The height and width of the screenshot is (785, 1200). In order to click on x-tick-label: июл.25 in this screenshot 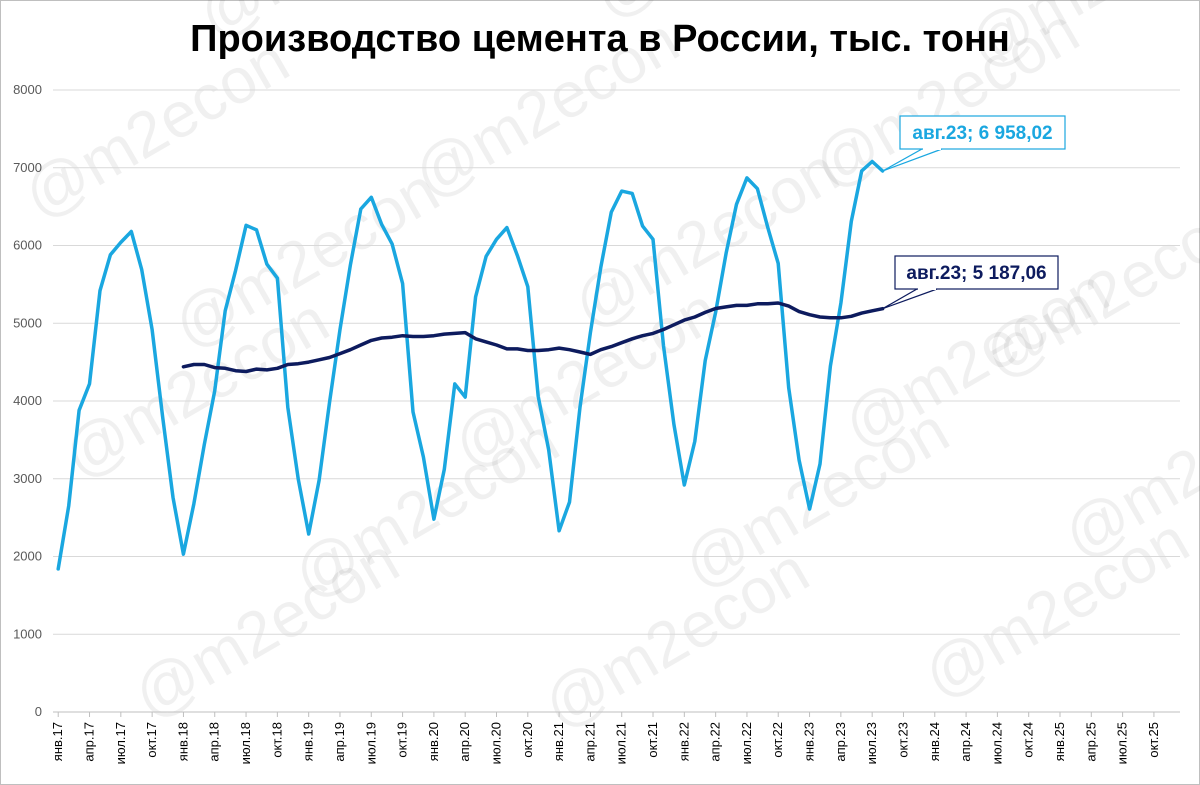, I will do `click(1122, 743)`.